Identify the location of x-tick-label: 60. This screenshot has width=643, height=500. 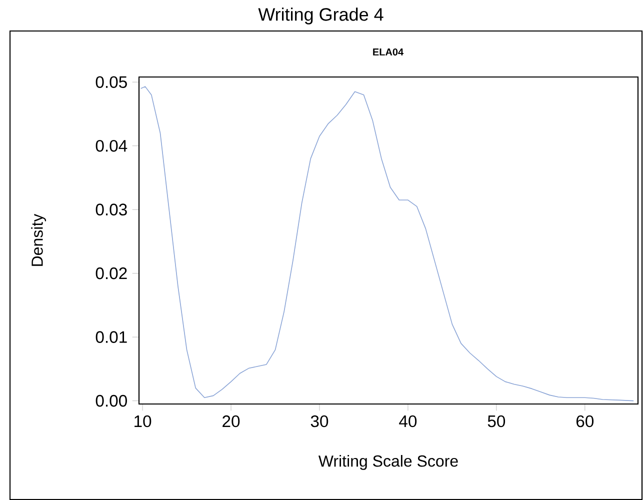
(585, 421).